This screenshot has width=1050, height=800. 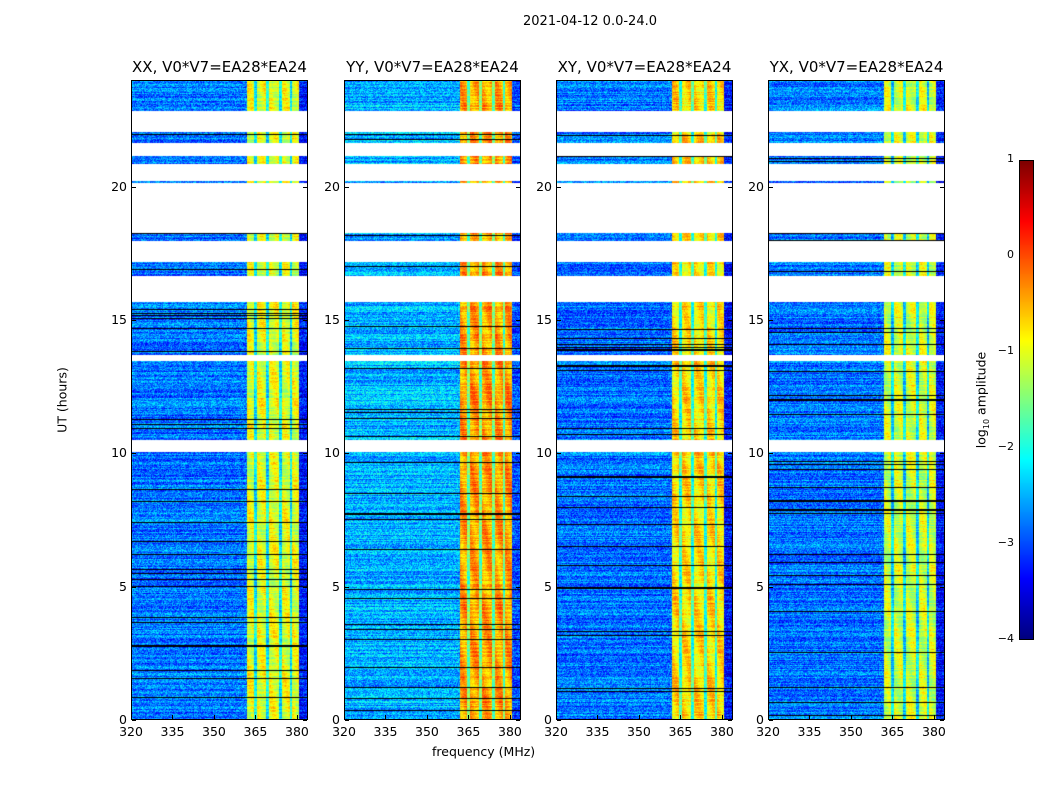 I want to click on x-axis-label: frequency (MHz), so click(x=484, y=751).